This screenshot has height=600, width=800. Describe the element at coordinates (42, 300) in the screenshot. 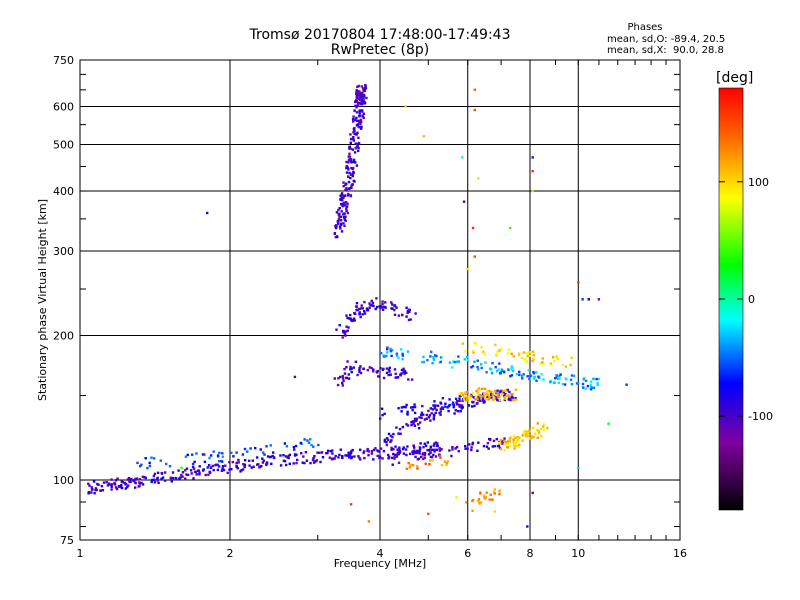

I see `y-axis-label: Stationary phase Virtual Height [km]` at that location.